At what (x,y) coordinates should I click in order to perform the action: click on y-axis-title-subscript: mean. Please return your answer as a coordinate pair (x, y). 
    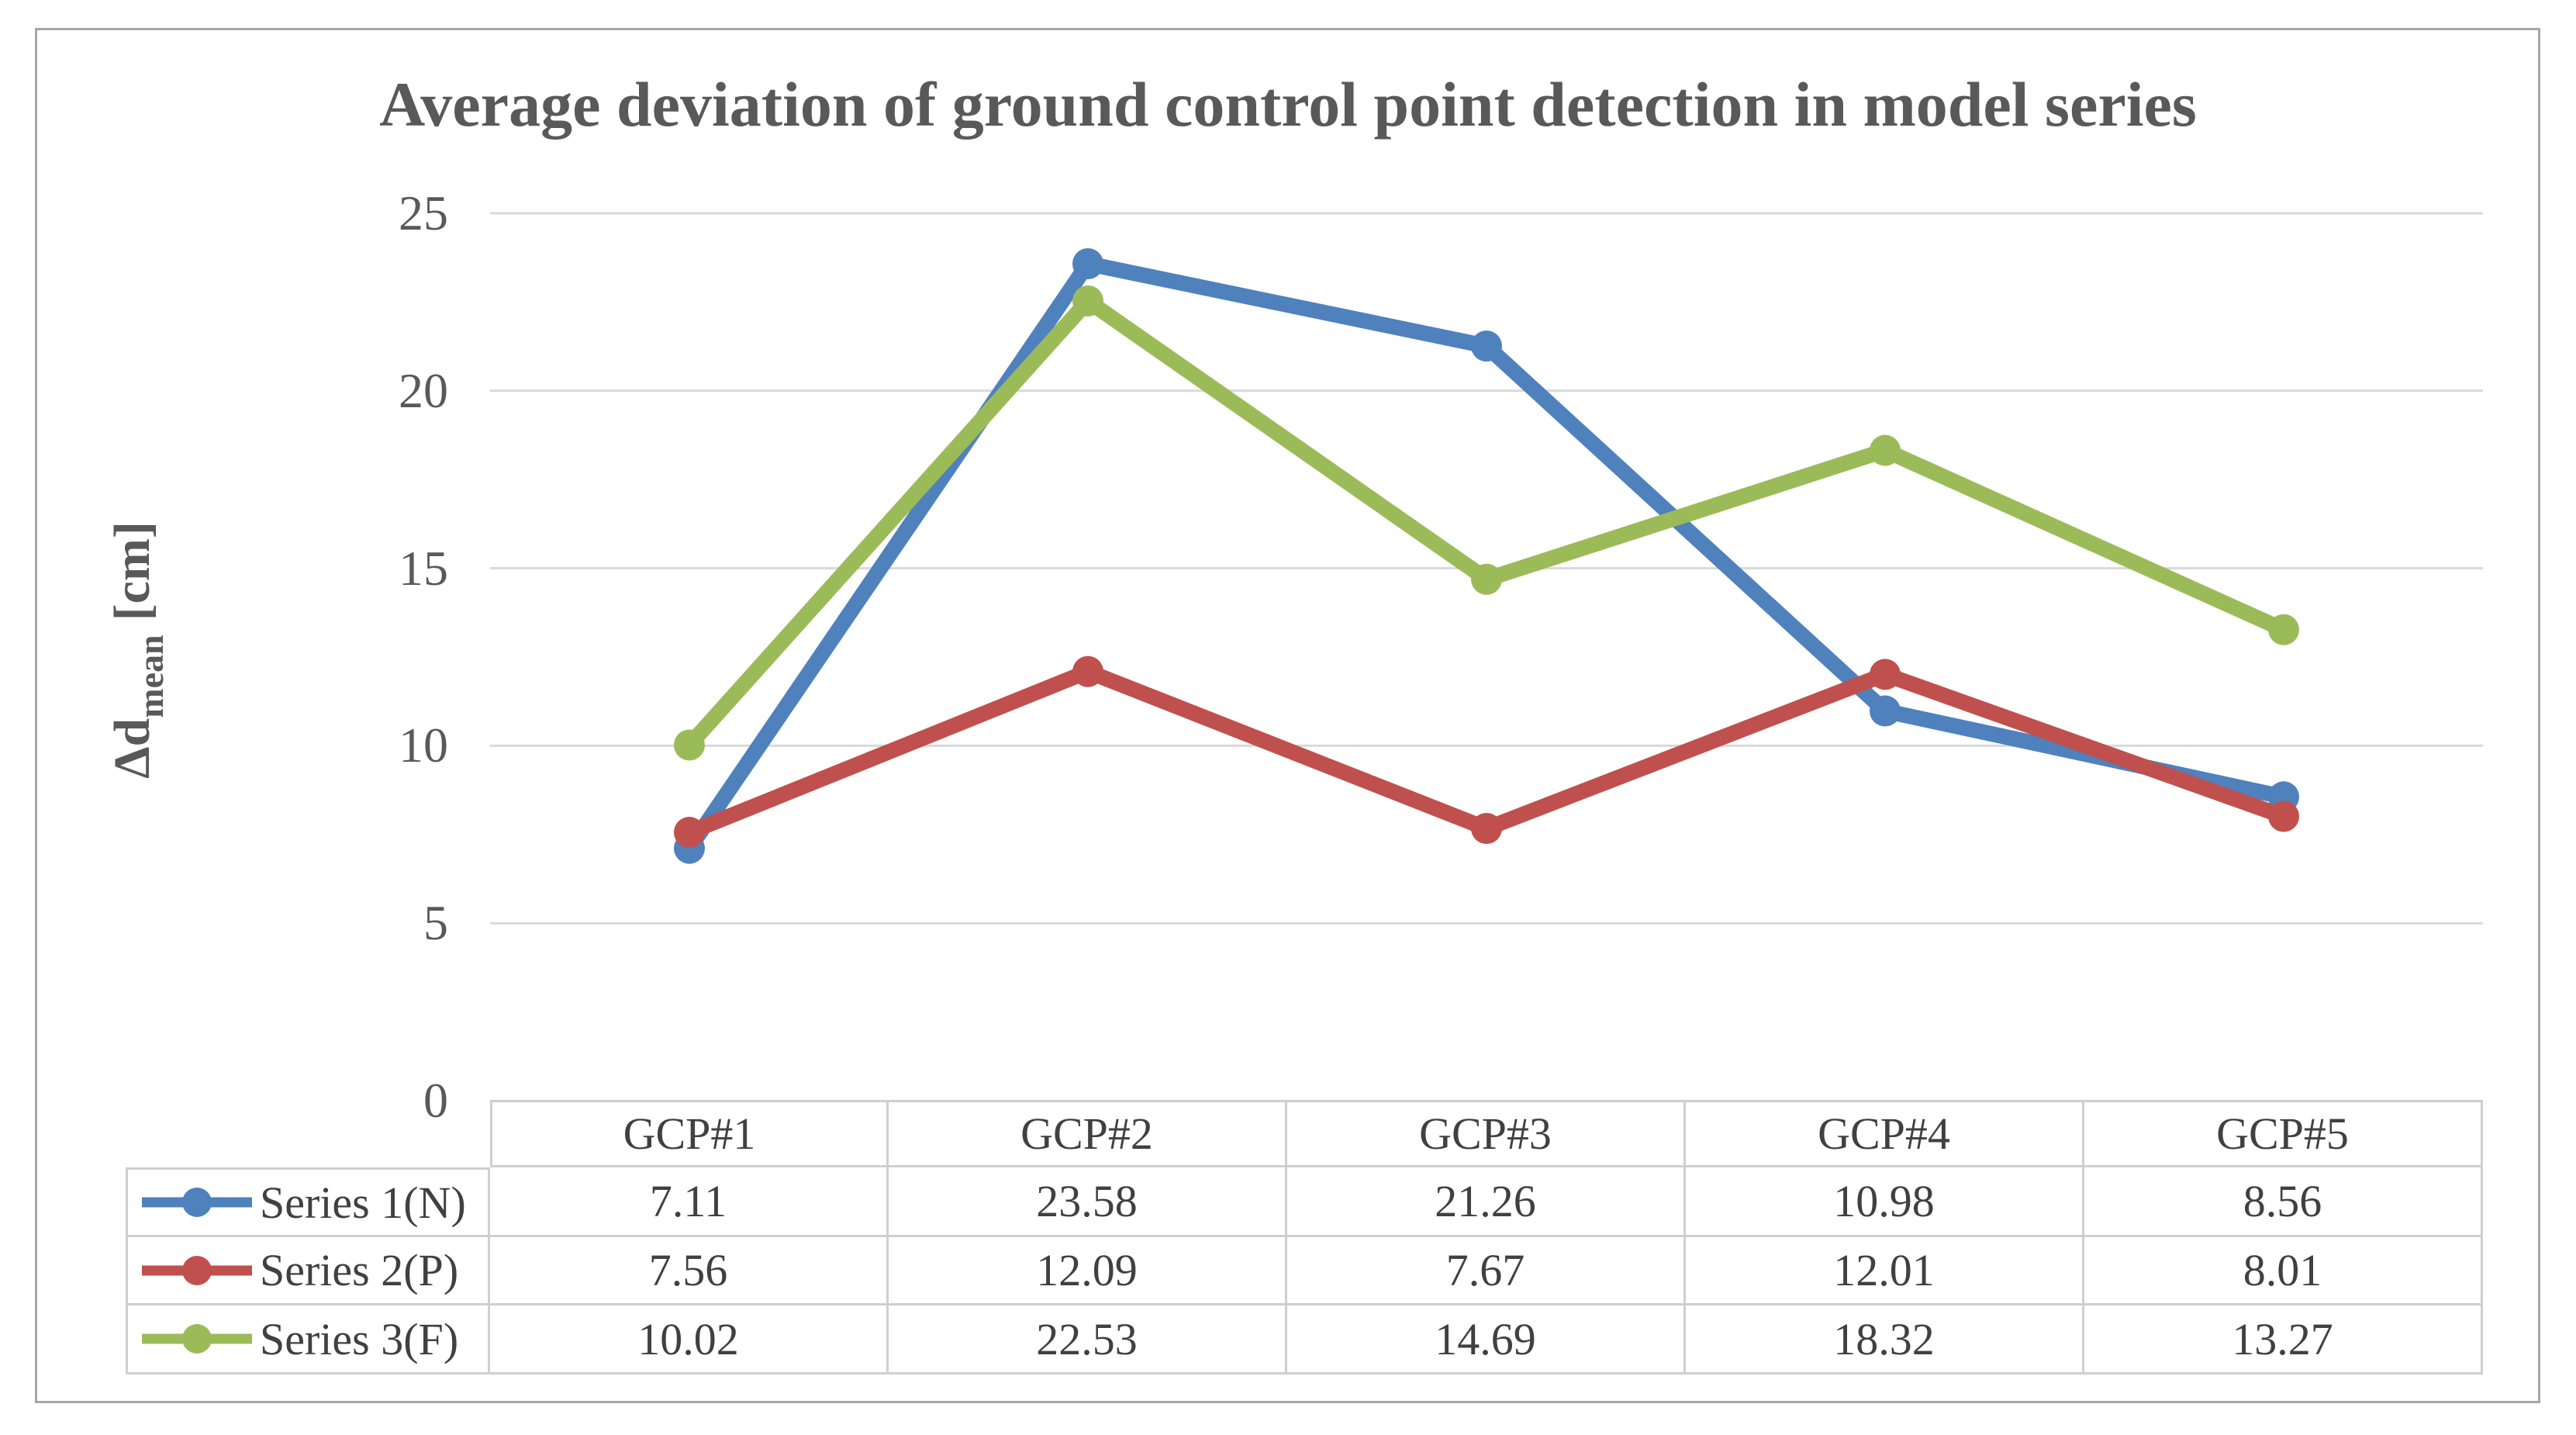
    Looking at the image, I should click on (151, 676).